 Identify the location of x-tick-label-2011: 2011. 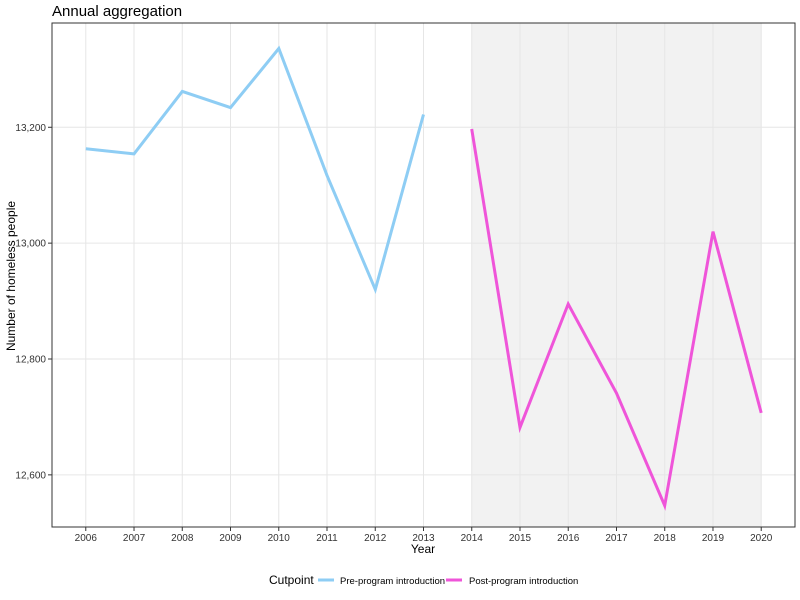
(327, 538).